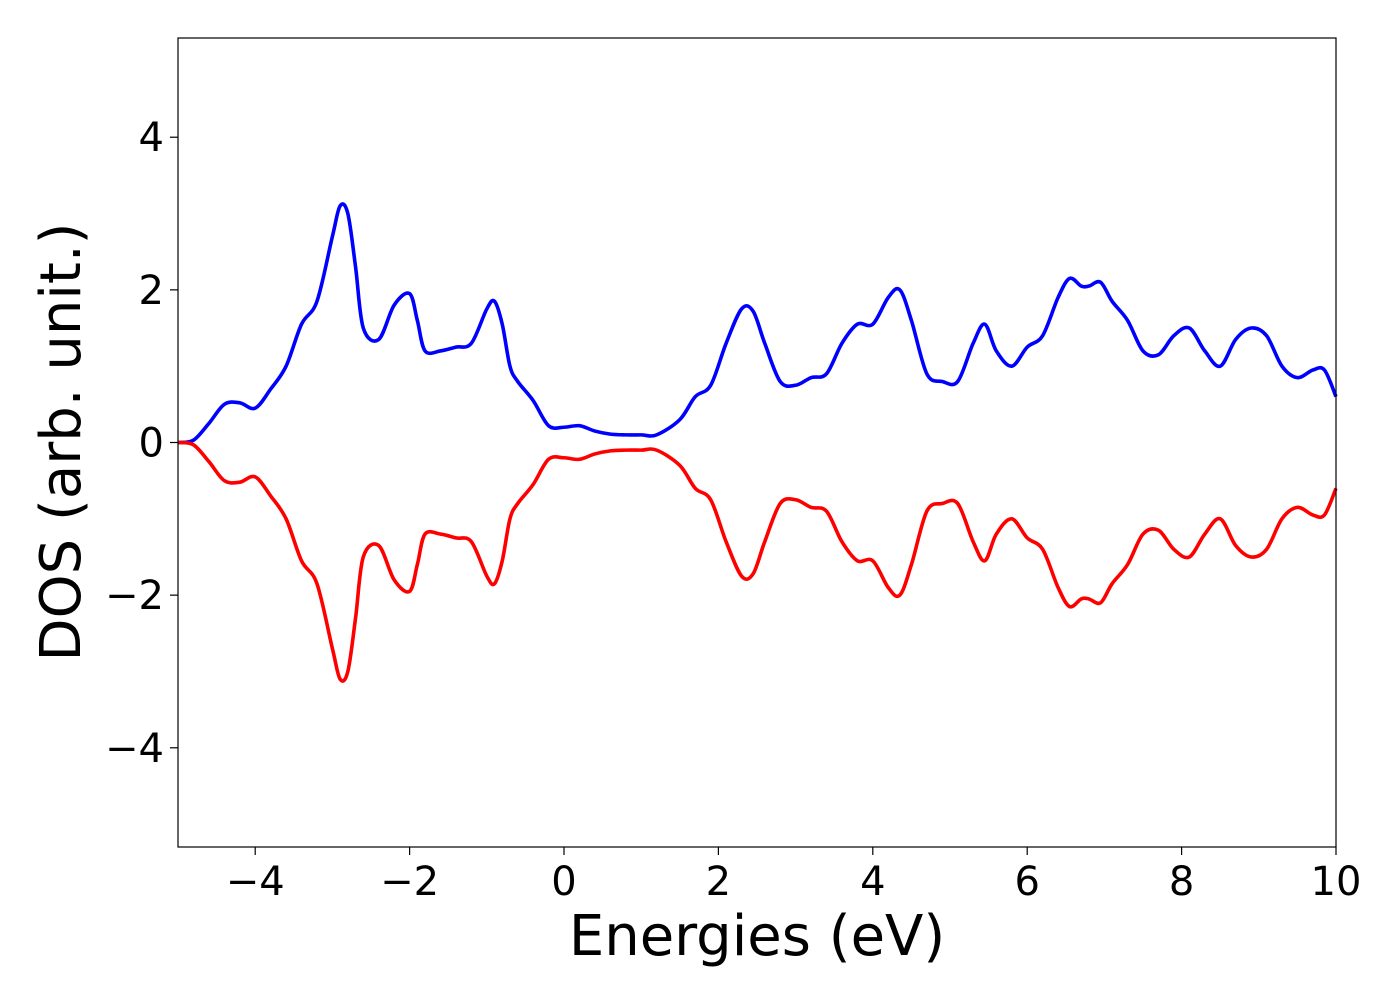 The image size is (1400, 1000). Describe the element at coordinates (151, 444) in the screenshot. I see `y-tick-label: 0` at that location.